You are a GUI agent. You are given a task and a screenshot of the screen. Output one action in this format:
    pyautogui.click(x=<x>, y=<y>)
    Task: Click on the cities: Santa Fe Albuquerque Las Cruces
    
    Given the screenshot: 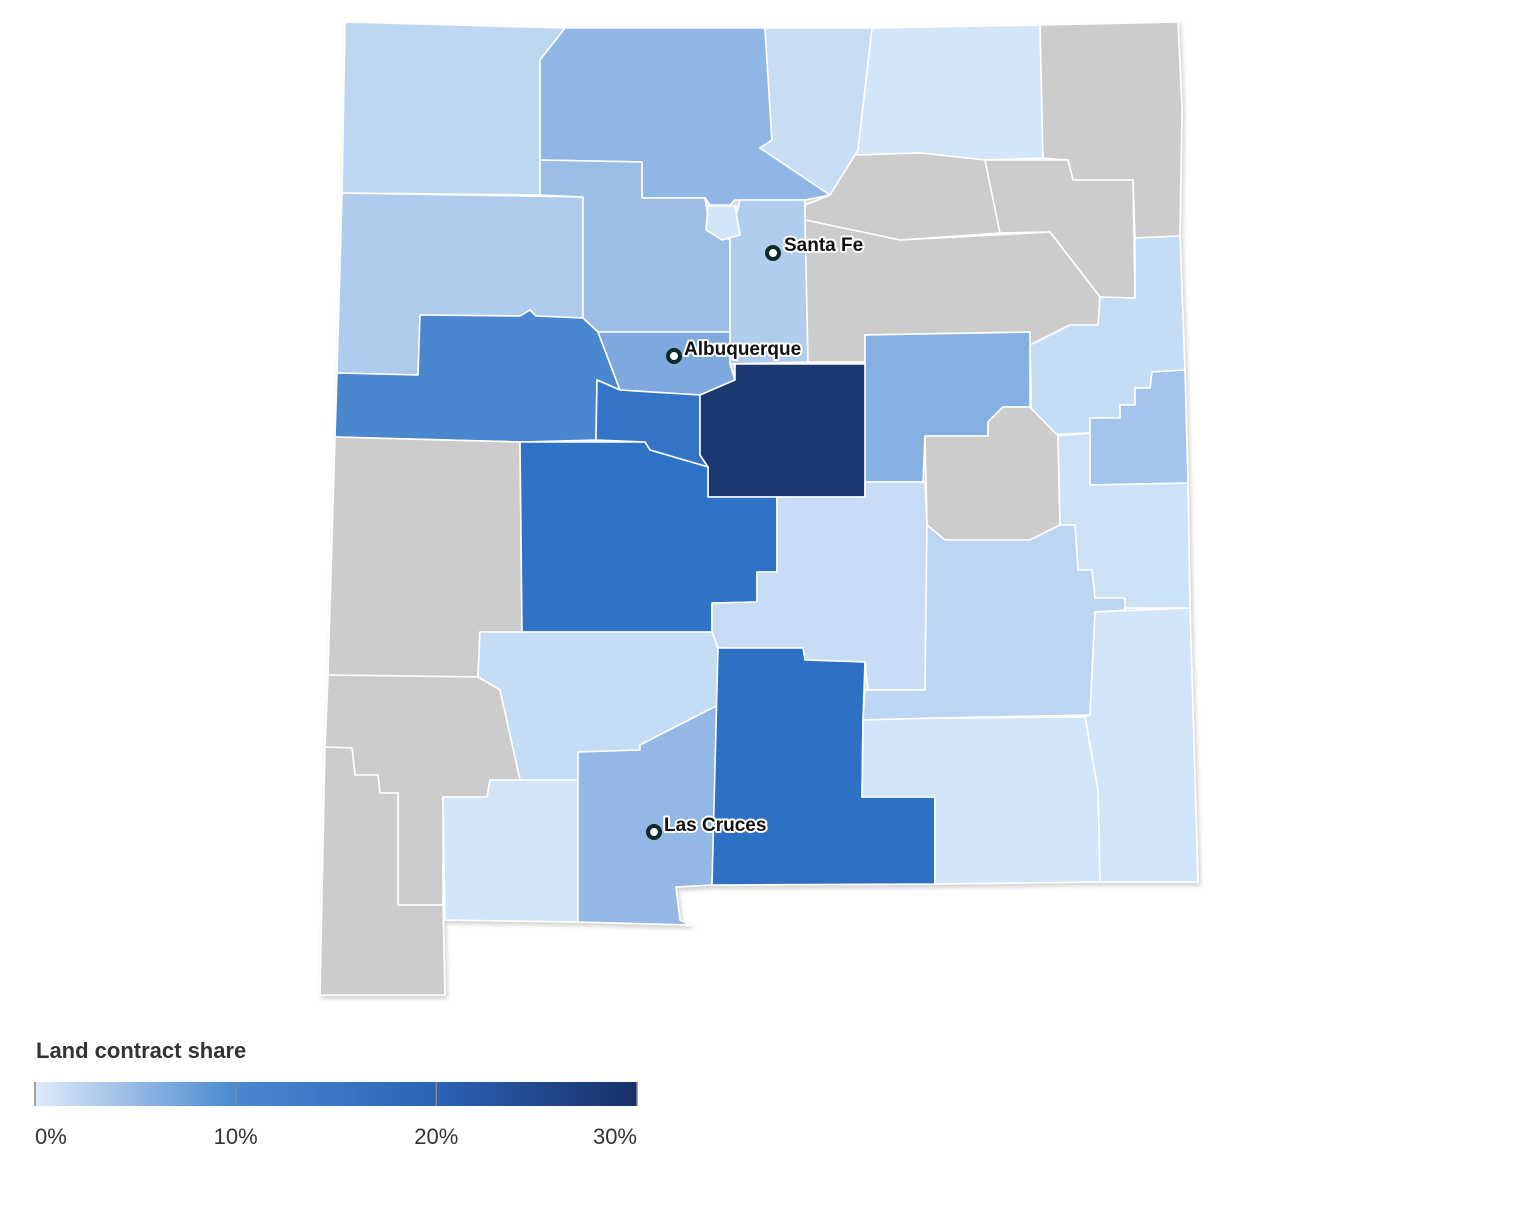 What is the action you would take?
    pyautogui.click(x=755, y=536)
    